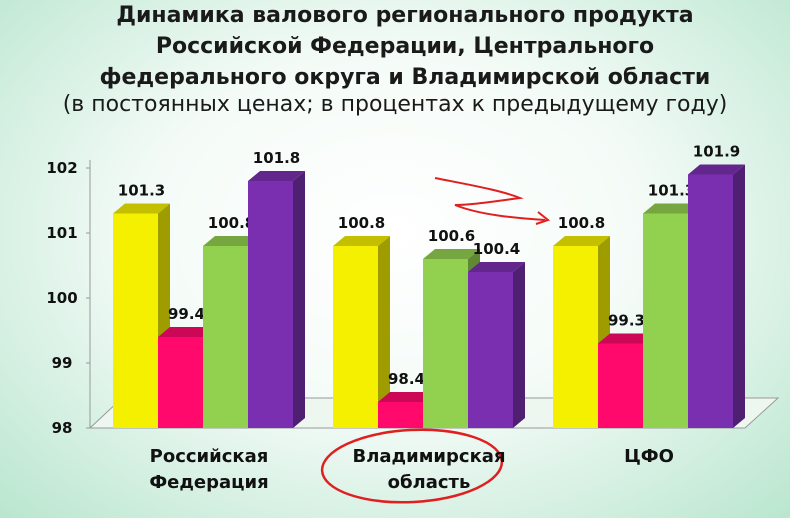  Describe the element at coordinates (209, 469) in the screenshot. I see `x-tick-label: Российская Федерация` at that location.